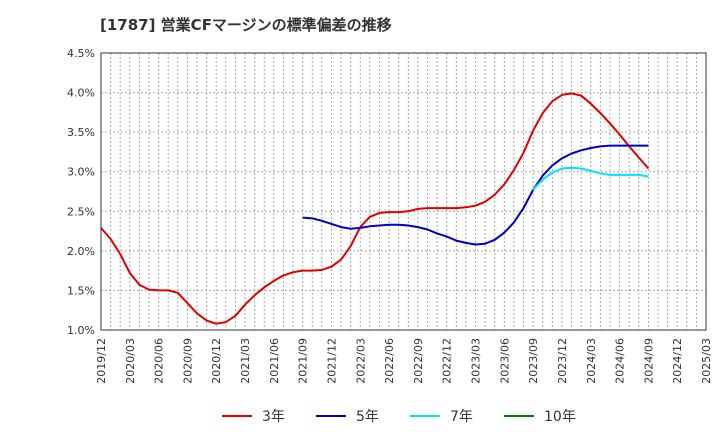 This screenshot has width=720, height=440. What do you see at coordinates (130, 361) in the screenshot?
I see `x-tick-label: 2020/03` at bounding box center [130, 361].